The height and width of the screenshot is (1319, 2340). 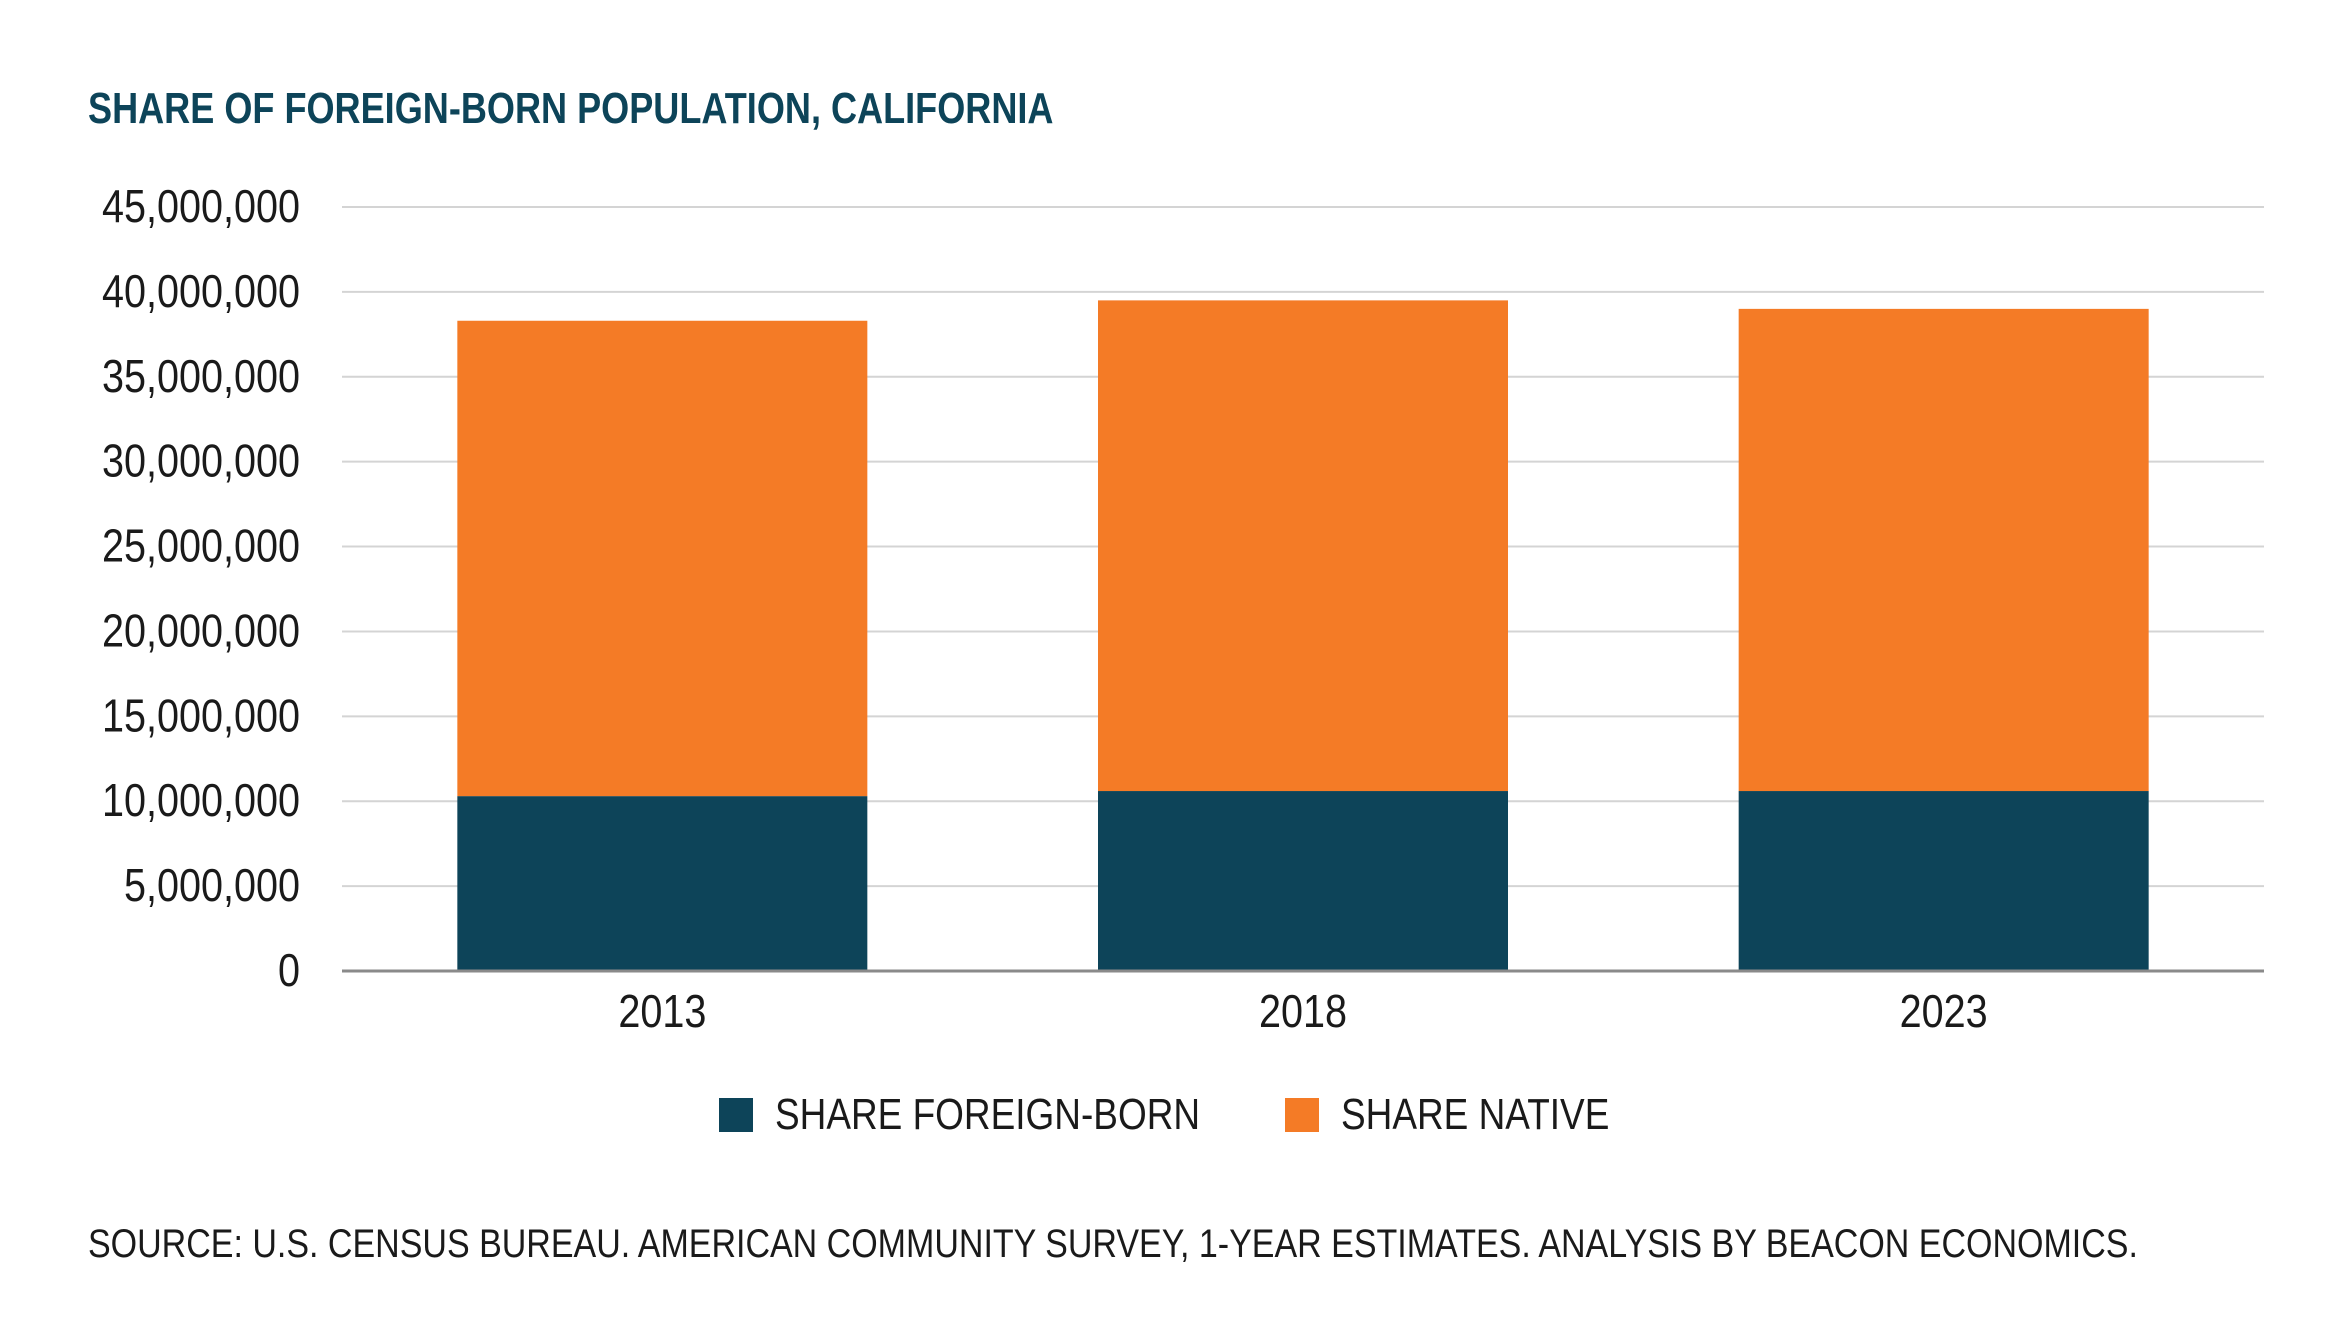 I want to click on legend: SHARE FOREIGN-BORN SHARE NATIVE, so click(x=1170, y=1115).